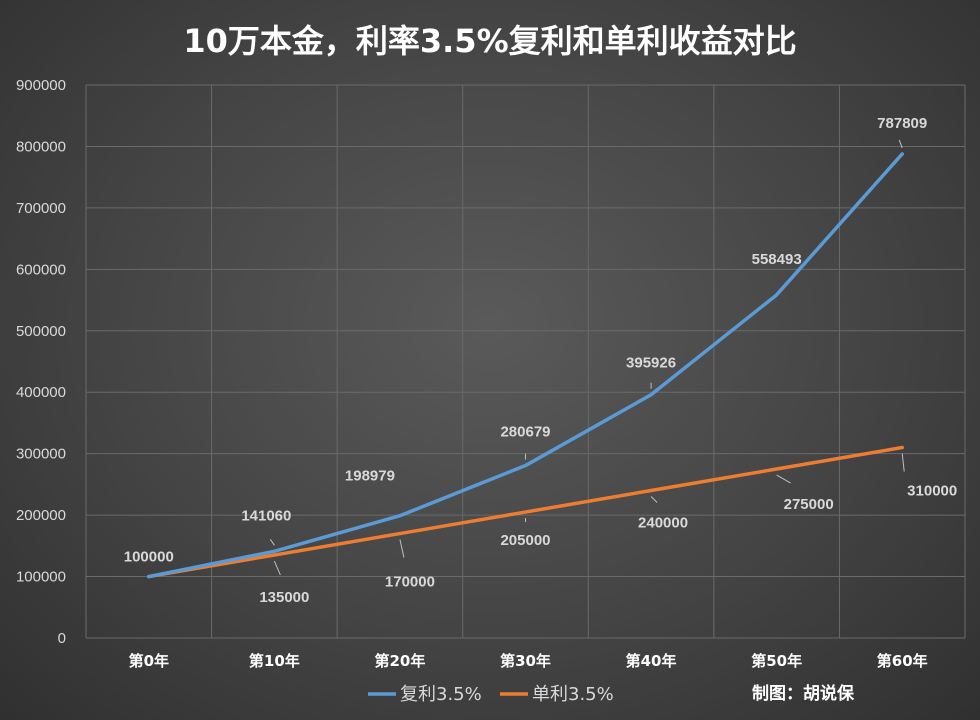 The image size is (980, 720). What do you see at coordinates (284, 597) in the screenshot?
I see `data-label: 135000` at bounding box center [284, 597].